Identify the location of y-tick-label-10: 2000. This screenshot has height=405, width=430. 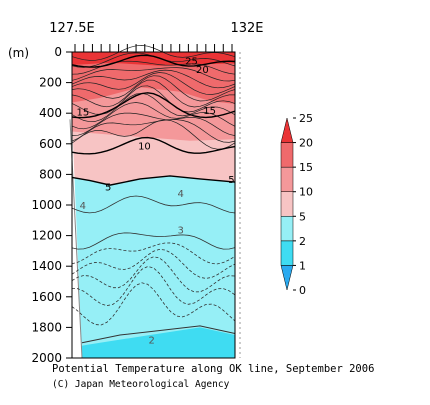
(46, 358).